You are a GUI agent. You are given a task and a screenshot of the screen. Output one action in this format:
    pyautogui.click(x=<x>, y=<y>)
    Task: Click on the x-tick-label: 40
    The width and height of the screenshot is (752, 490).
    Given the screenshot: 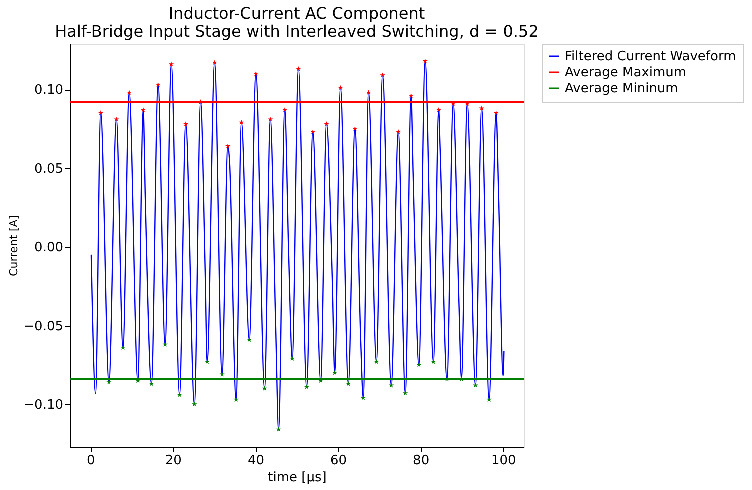 What is the action you would take?
    pyautogui.click(x=256, y=461)
    